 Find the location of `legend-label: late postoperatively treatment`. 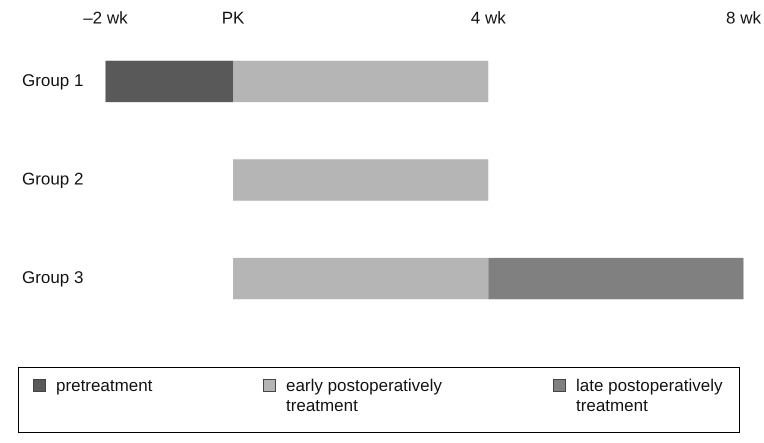

legend-label: late postoperatively treatment is located at coordinates (650, 396).